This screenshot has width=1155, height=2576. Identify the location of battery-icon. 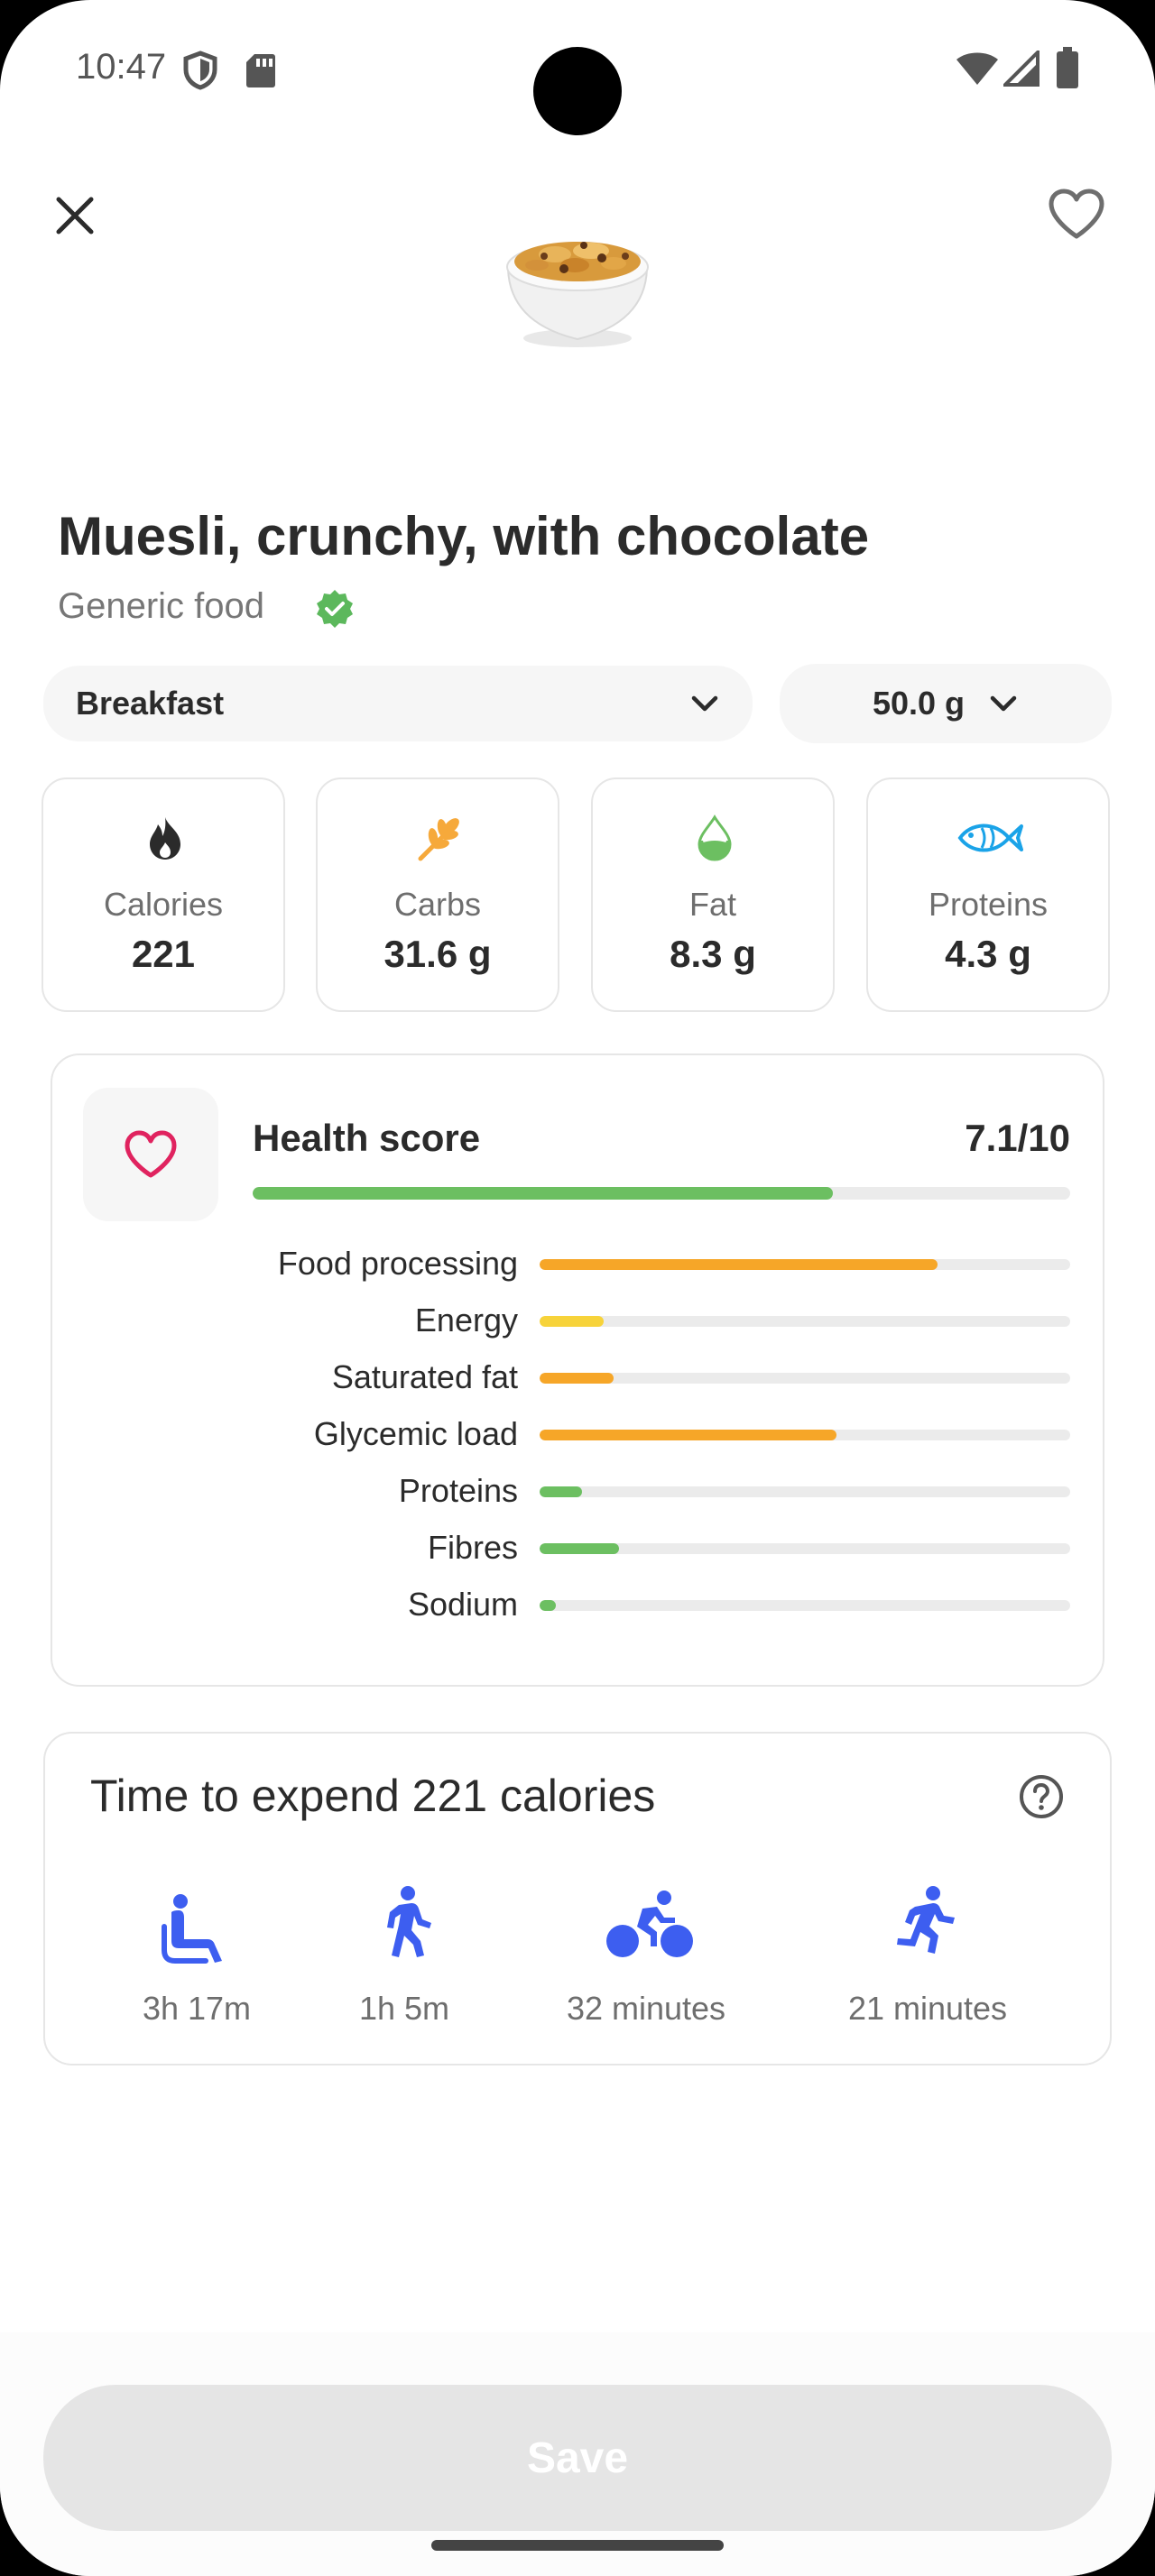
(1067, 68).